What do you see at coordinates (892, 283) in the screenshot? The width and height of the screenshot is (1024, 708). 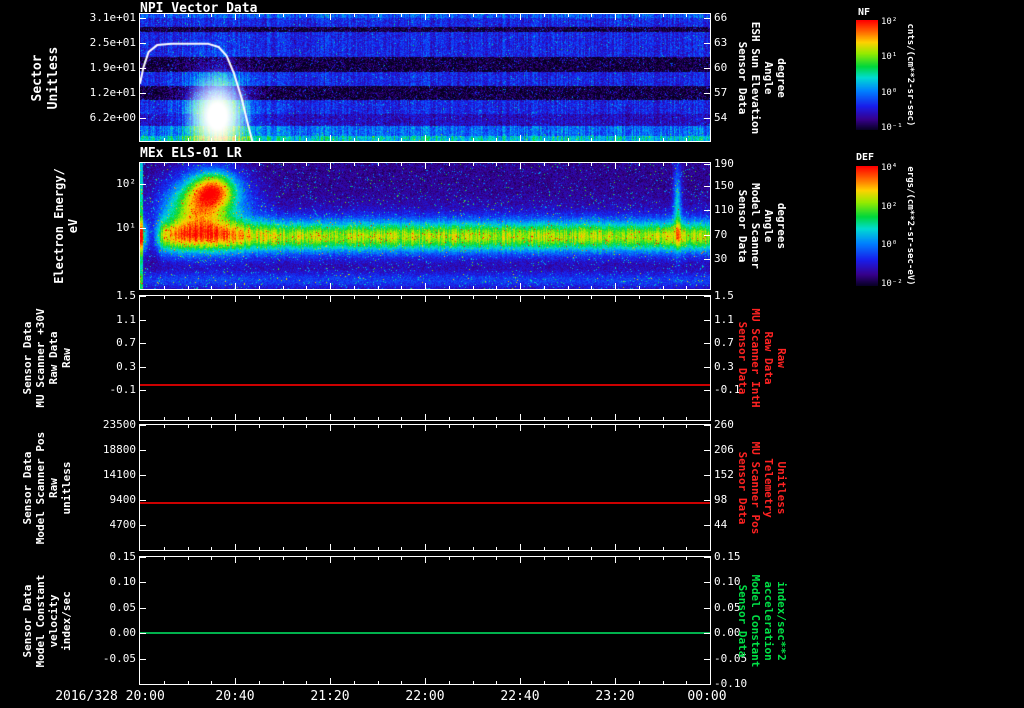 I see `colorbar-tick-label: 10⁻²` at bounding box center [892, 283].